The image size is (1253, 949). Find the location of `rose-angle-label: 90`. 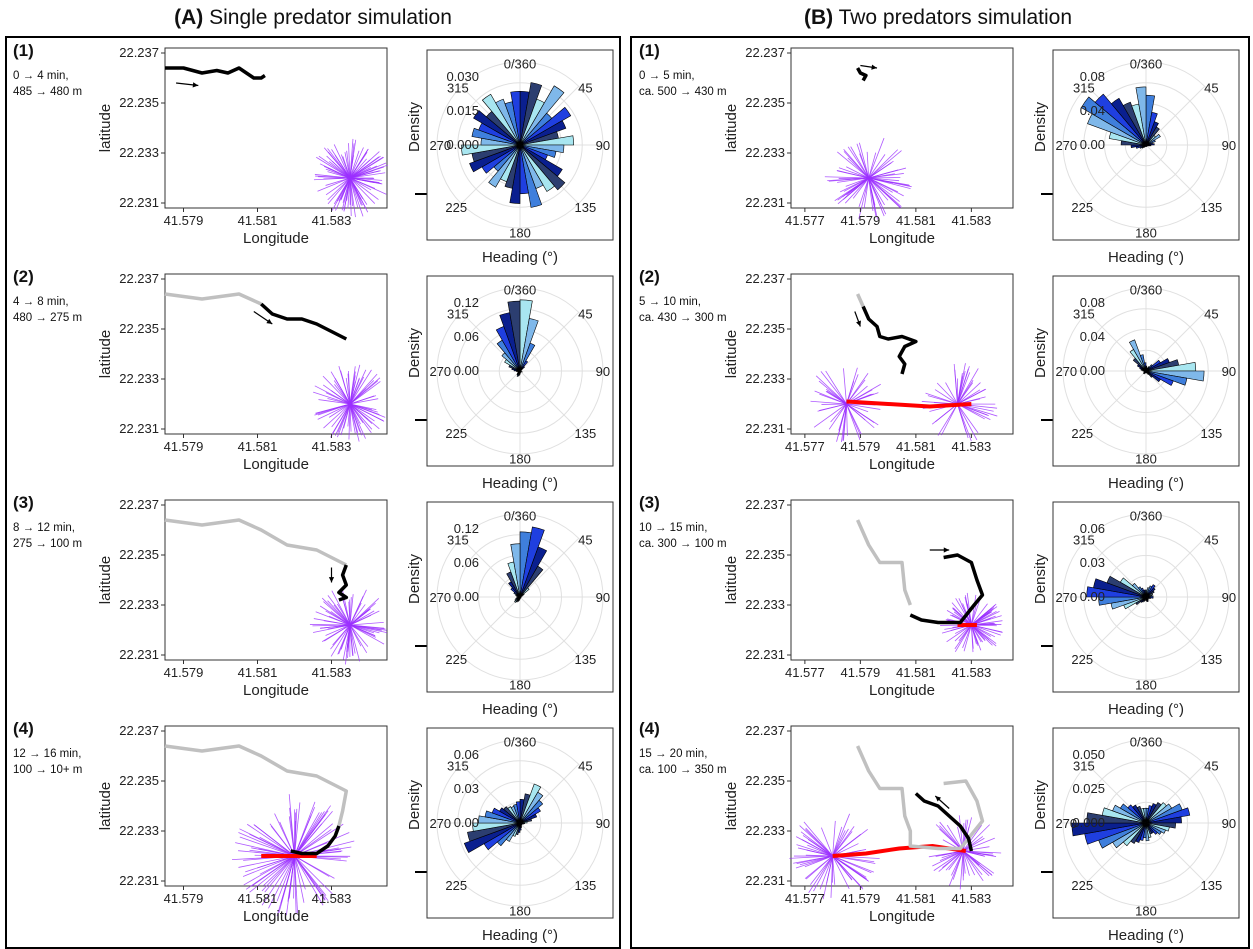

rose-angle-label: 90 is located at coordinates (1229, 371).